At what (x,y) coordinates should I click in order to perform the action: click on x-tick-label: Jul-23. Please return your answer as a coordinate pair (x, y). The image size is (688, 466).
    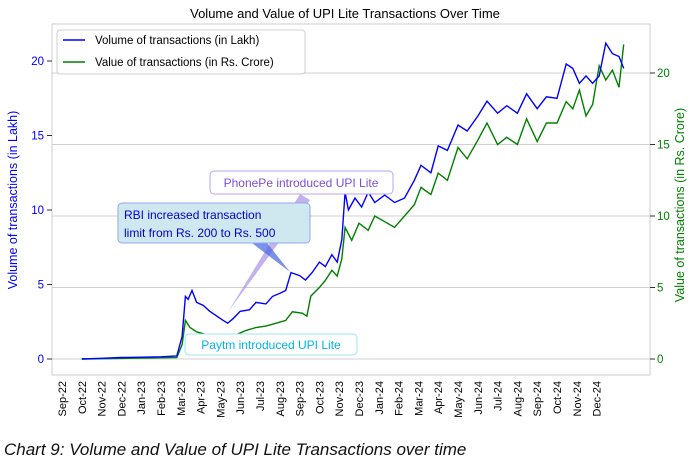
    Looking at the image, I should click on (261, 396).